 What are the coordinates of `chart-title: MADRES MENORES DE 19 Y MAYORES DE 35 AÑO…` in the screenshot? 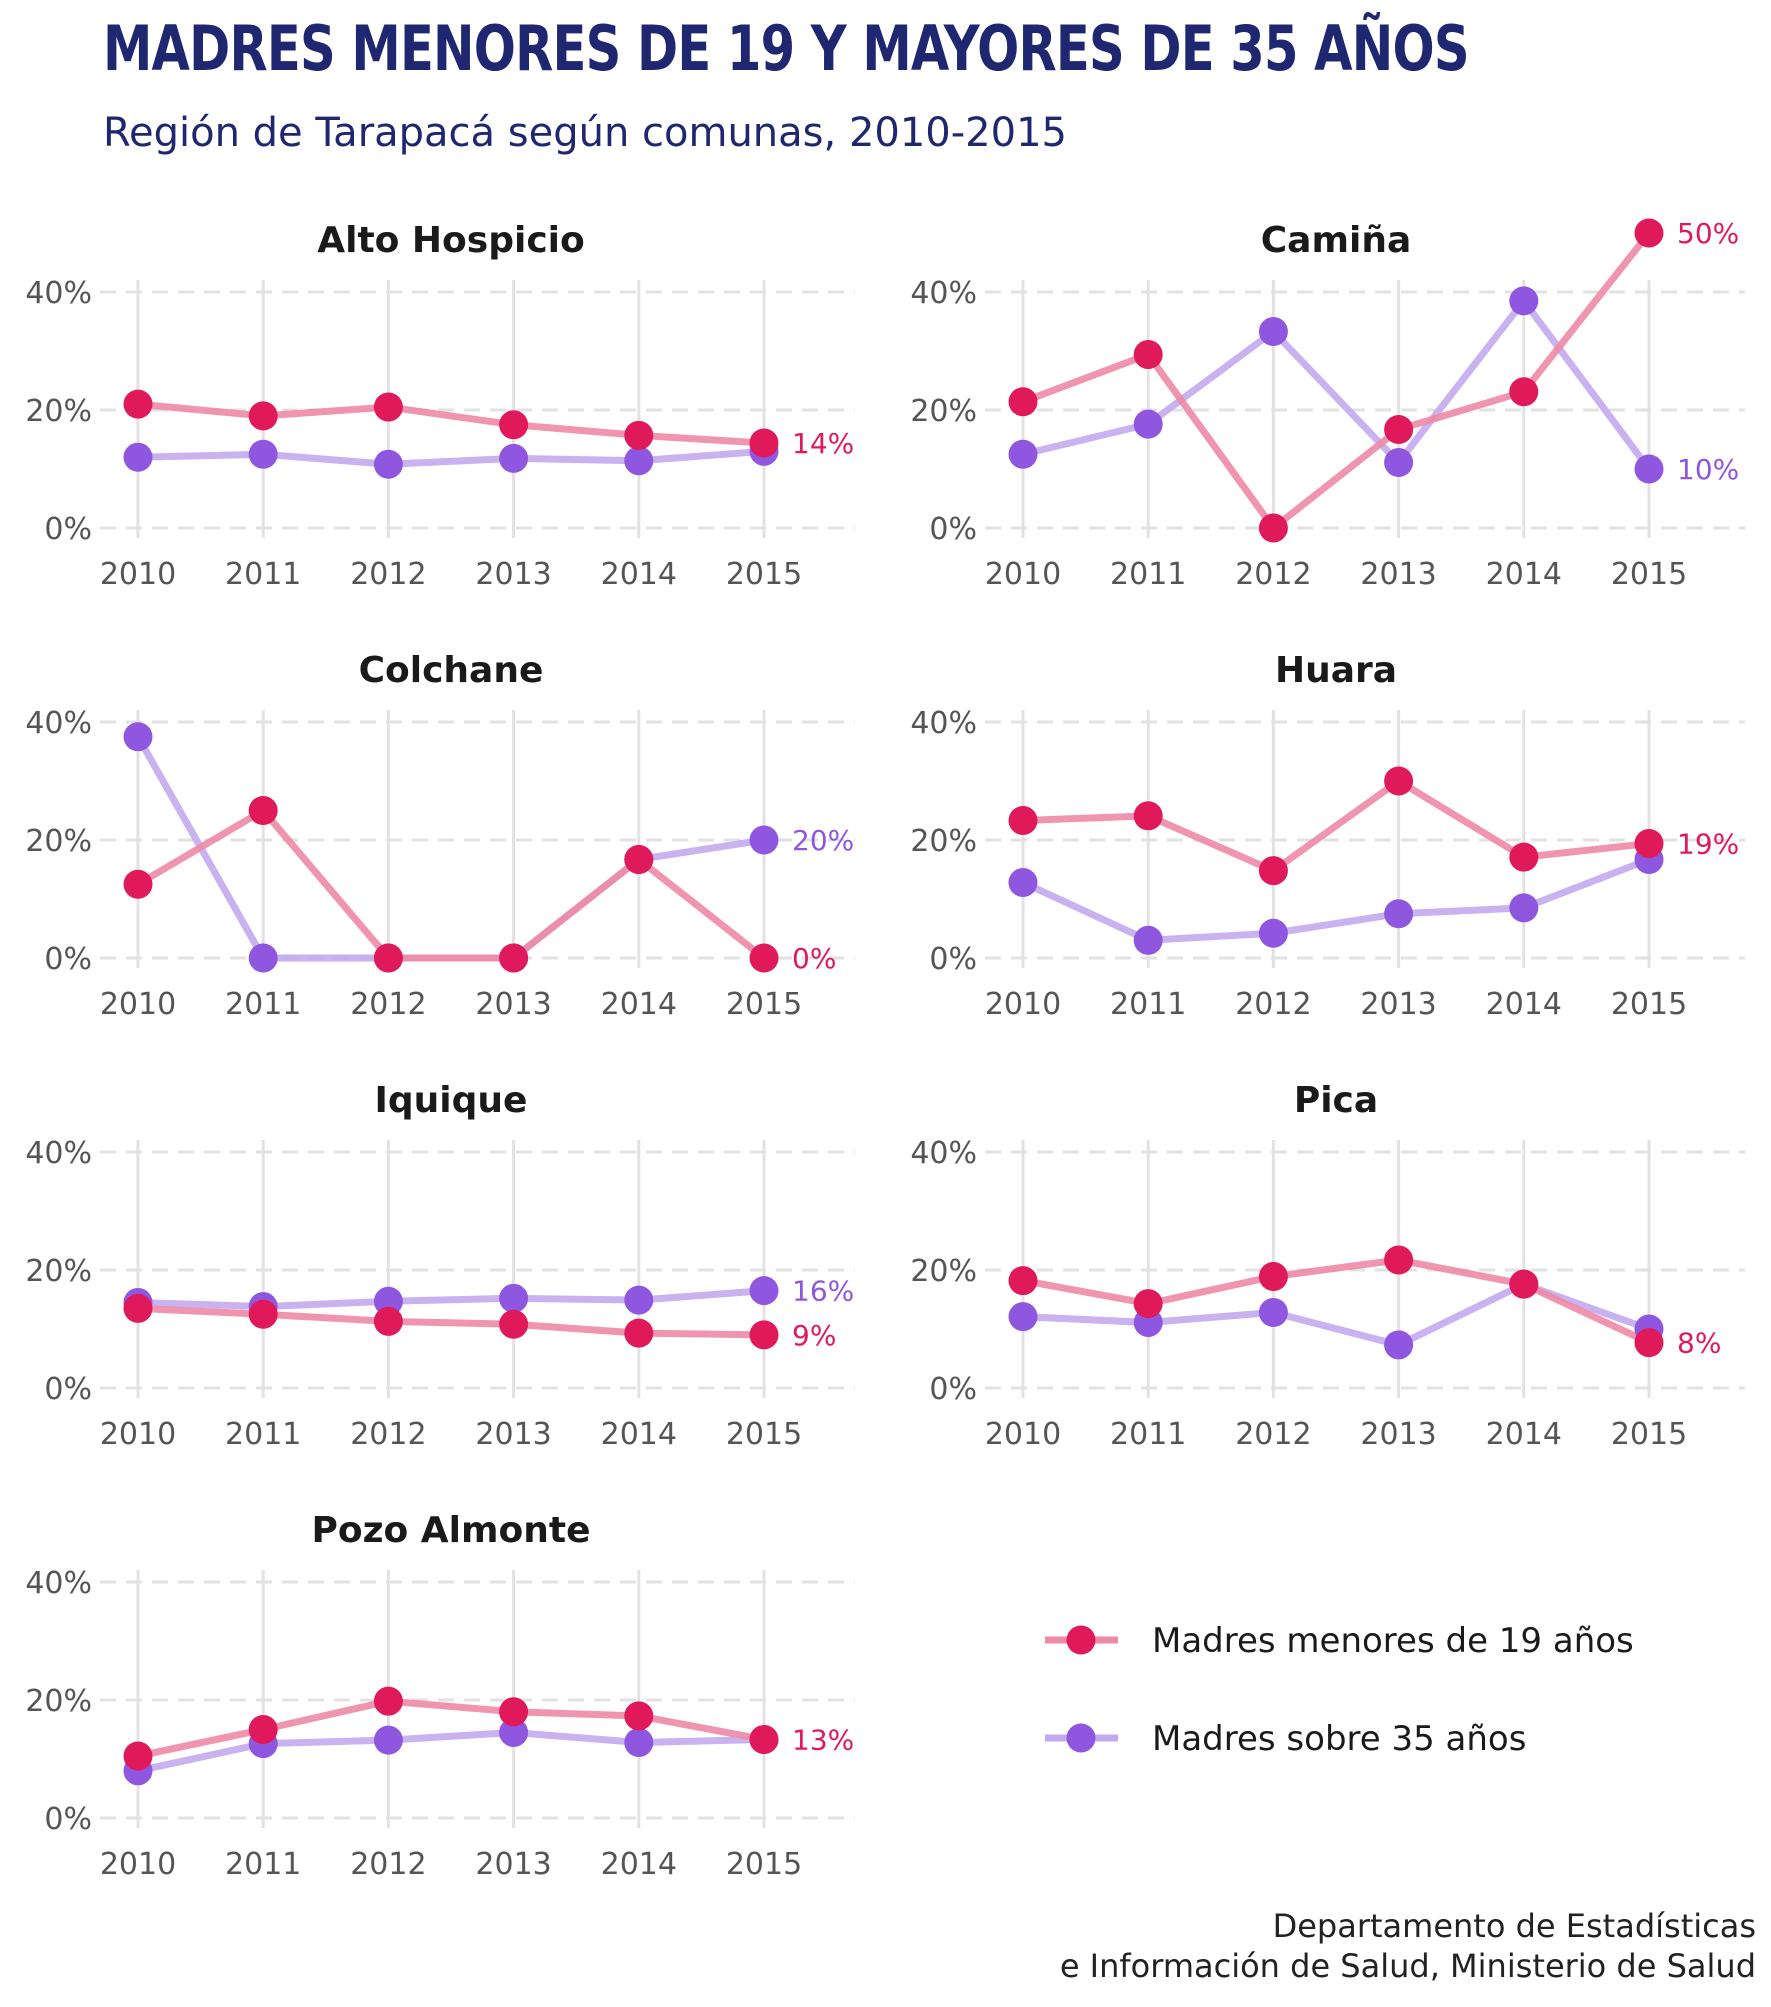 It's located at (786, 48).